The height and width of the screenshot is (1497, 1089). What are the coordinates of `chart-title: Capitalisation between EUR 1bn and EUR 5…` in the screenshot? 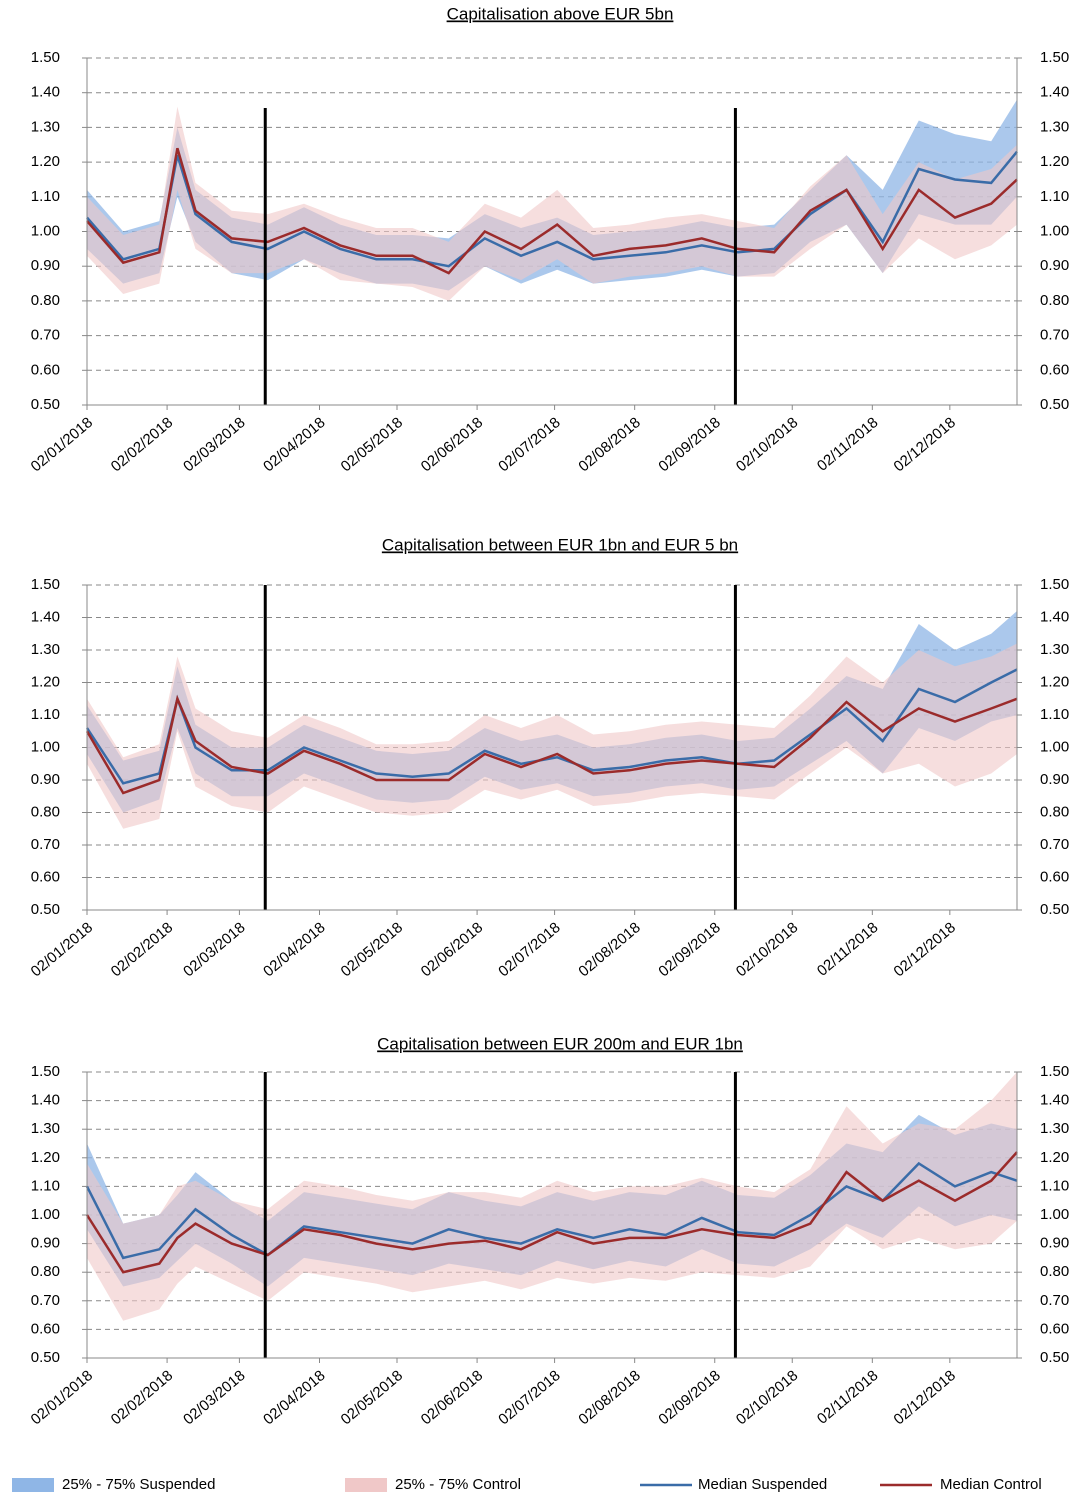 It's located at (560, 544).